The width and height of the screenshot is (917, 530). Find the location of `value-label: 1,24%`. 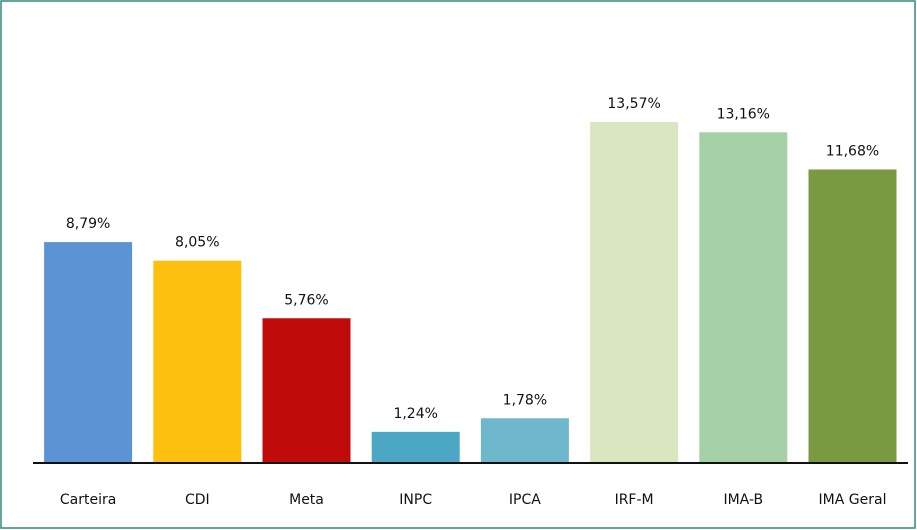

value-label: 1,24% is located at coordinates (415, 414).